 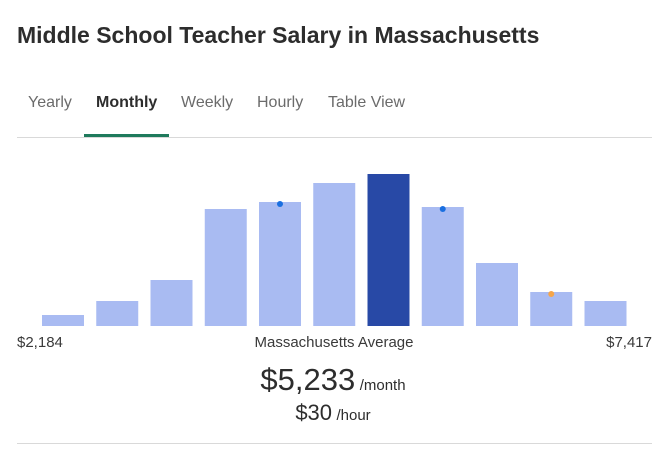 I want to click on hourly-value: $30, so click(x=314, y=412).